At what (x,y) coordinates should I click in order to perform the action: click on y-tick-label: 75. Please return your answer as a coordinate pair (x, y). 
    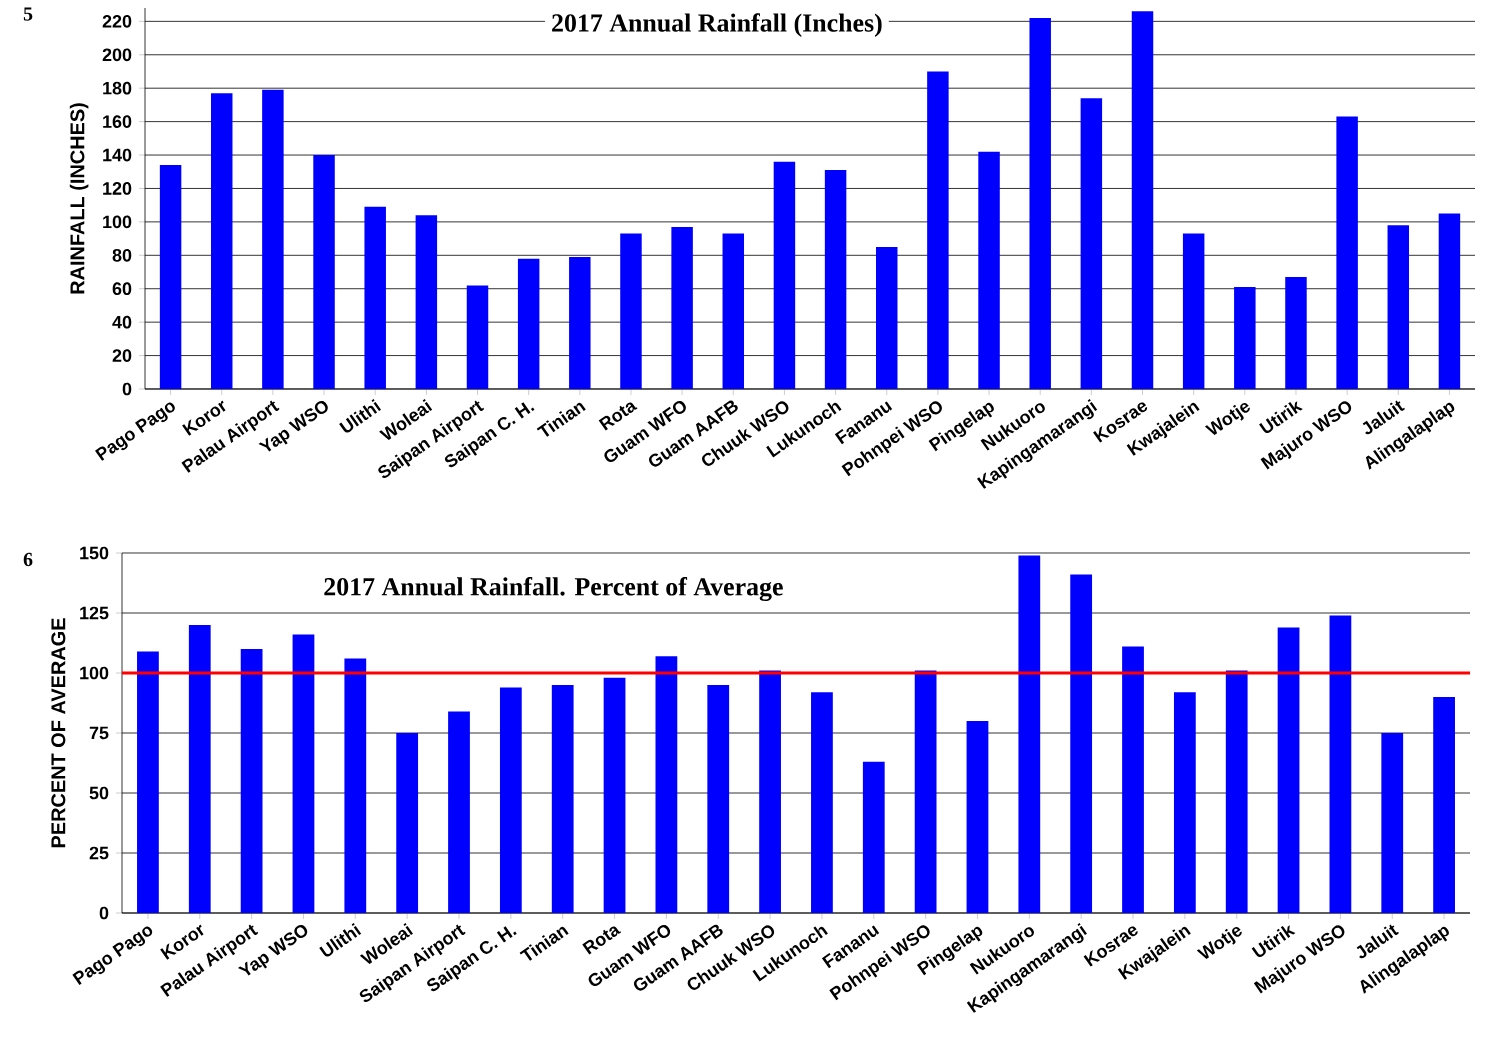
    Looking at the image, I should click on (99, 733).